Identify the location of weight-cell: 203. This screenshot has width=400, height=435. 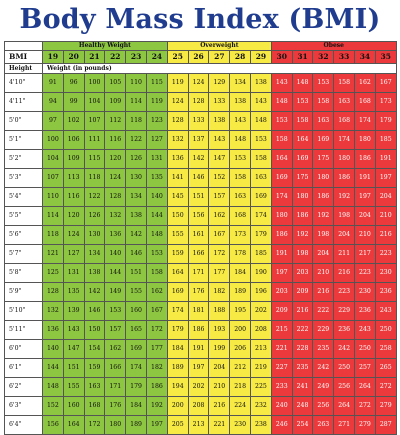
(281, 292).